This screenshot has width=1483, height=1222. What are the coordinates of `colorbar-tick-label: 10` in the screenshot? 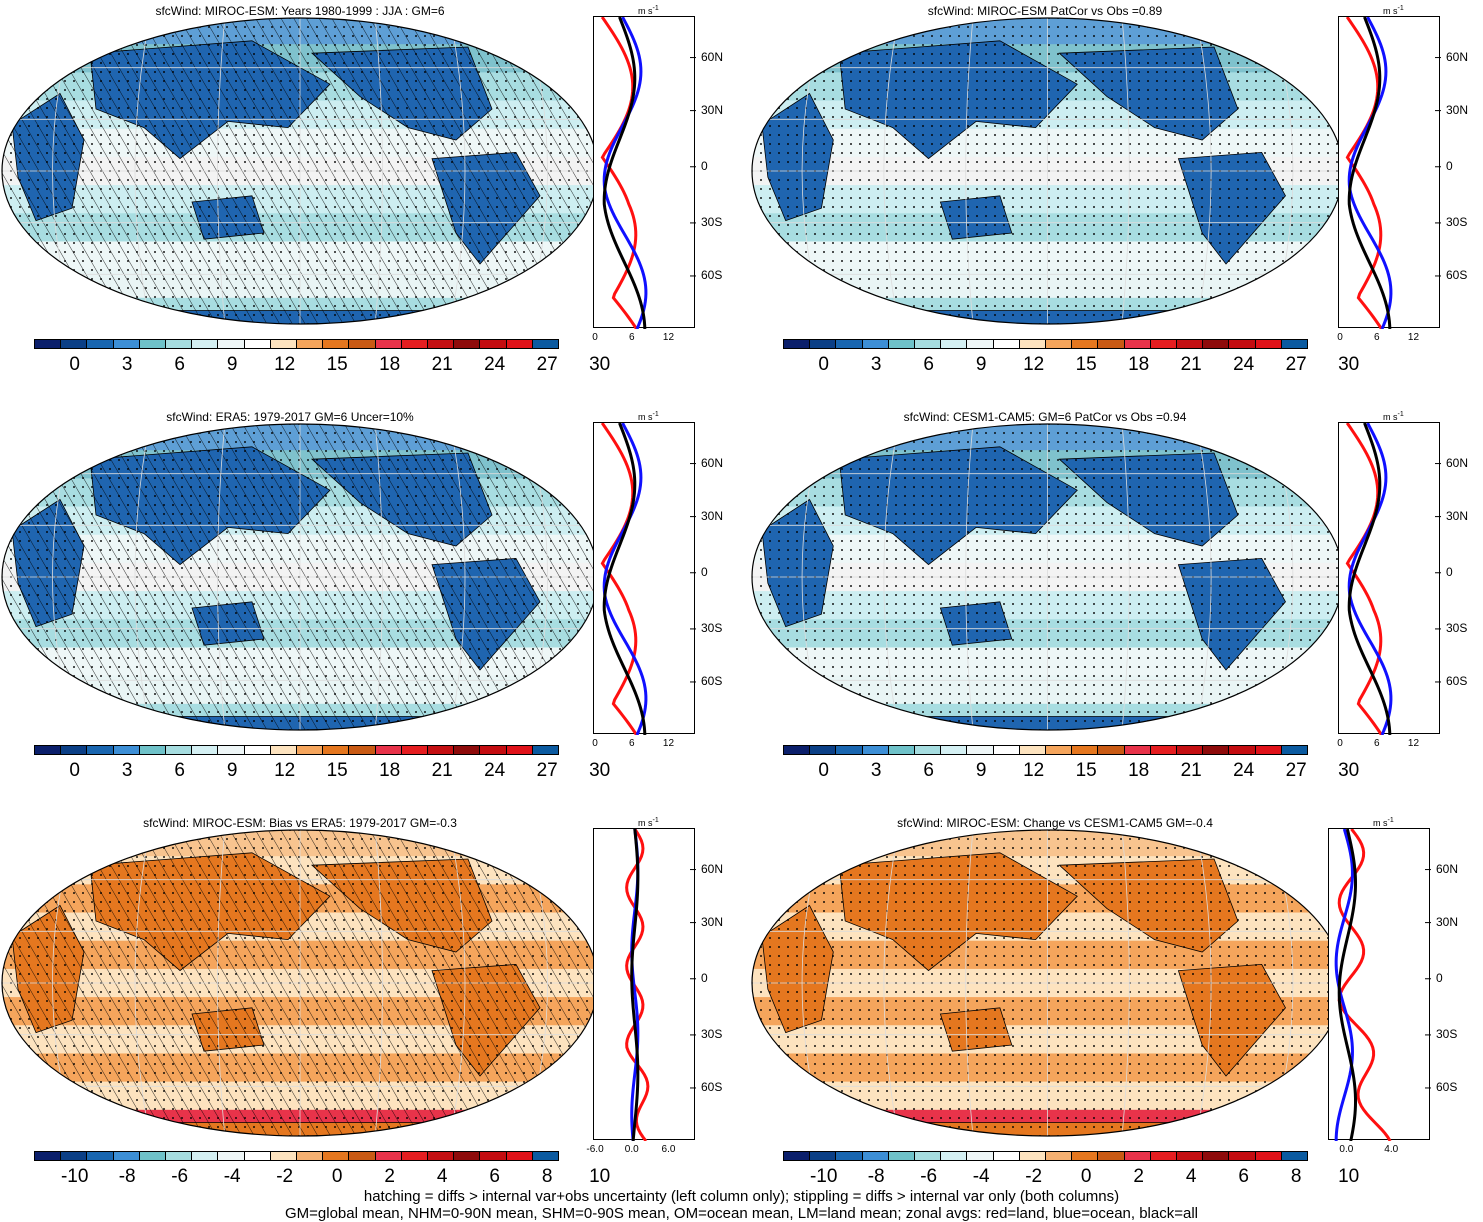 It's located at (1349, 1176).